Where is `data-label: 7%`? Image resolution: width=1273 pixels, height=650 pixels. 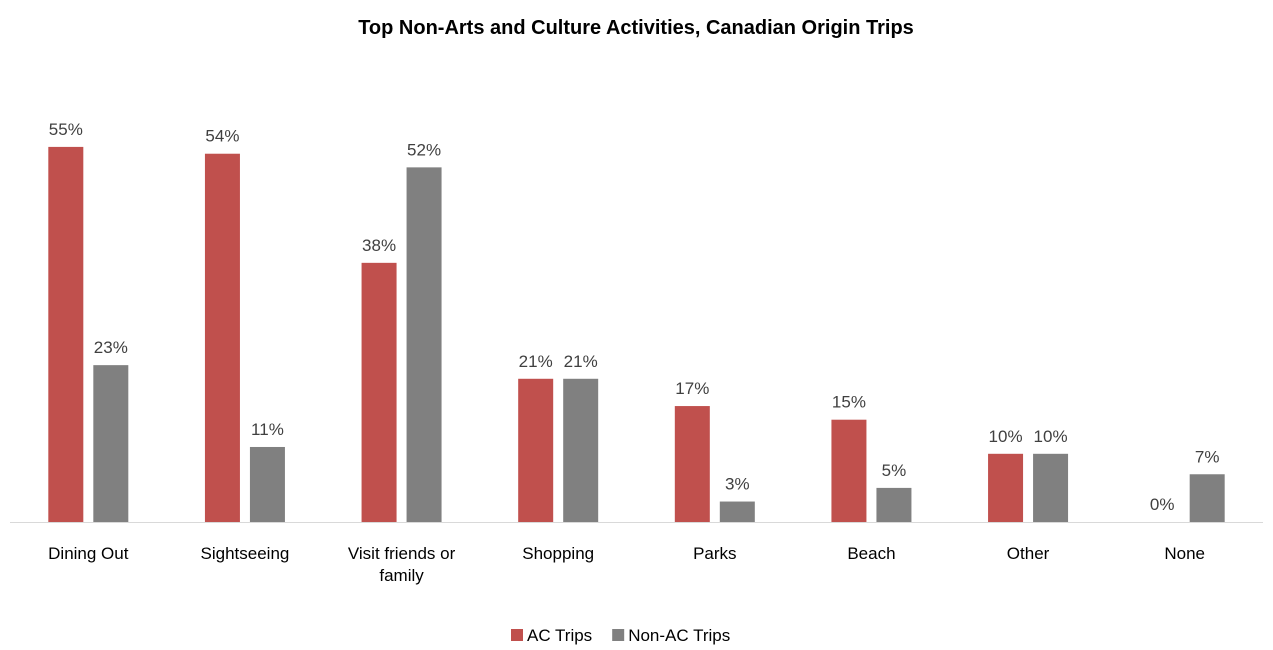
data-label: 7% is located at coordinates (1207, 456).